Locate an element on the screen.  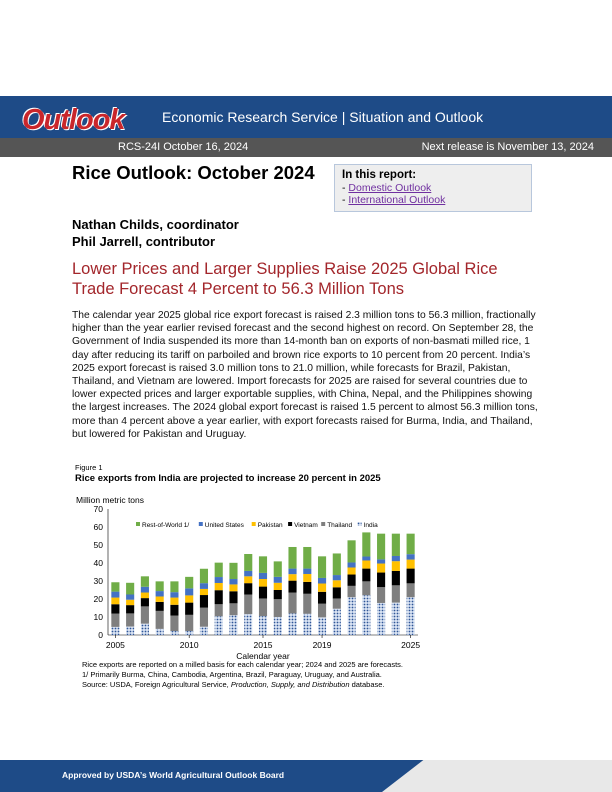
in-this-report-title: In this report: is located at coordinates (379, 175).